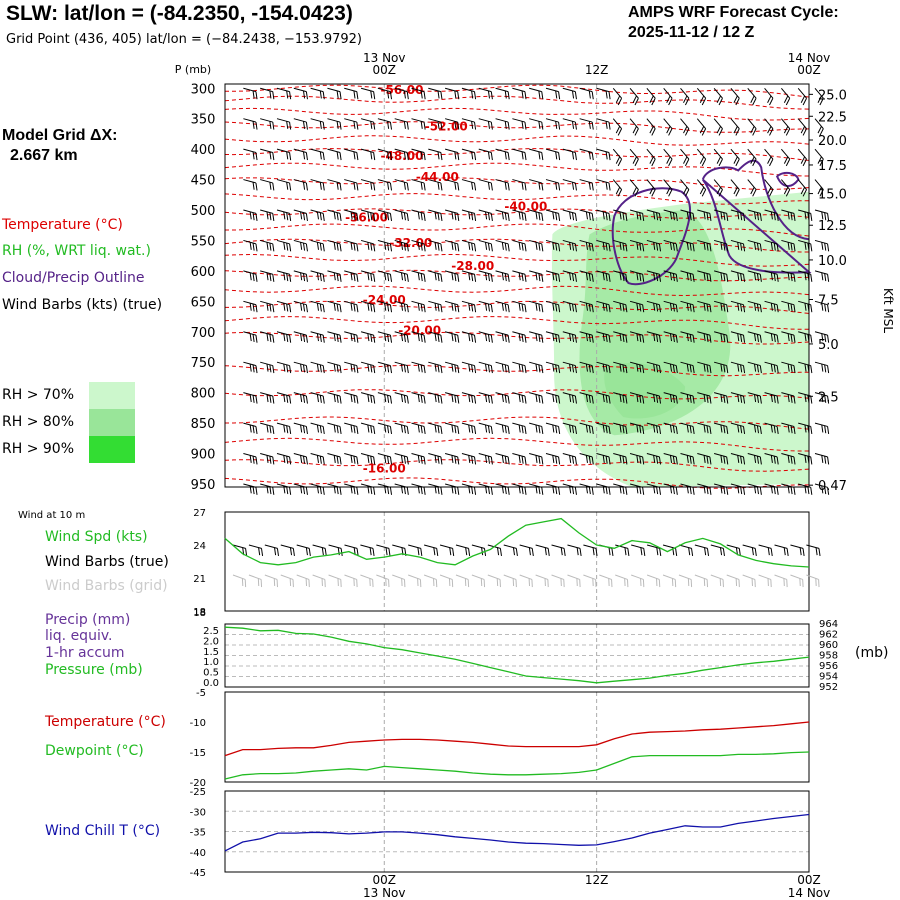 The width and height of the screenshot is (900, 900). I want to click on pressure-tick-label: 700, so click(203, 333).